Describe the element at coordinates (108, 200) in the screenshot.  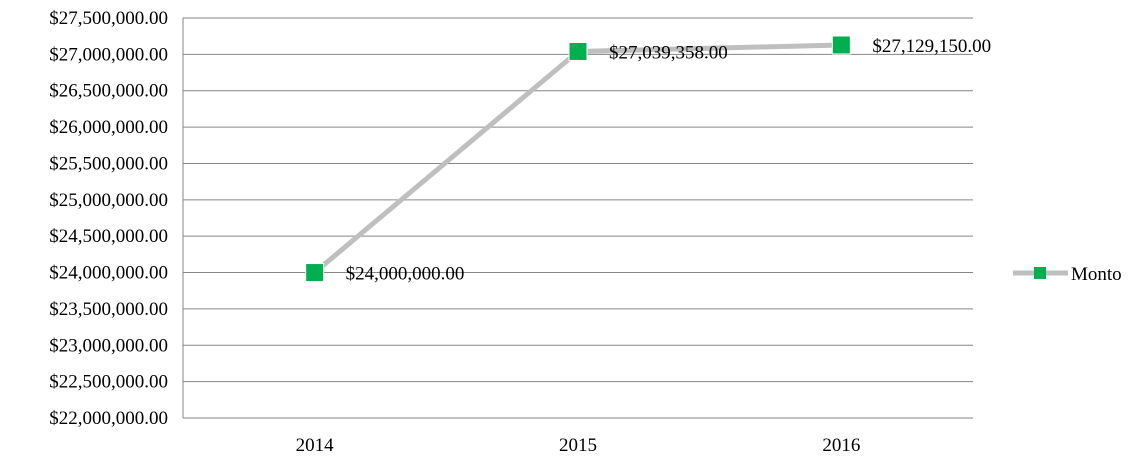
I see `y-tick-label: $25,000,000.00` at that location.